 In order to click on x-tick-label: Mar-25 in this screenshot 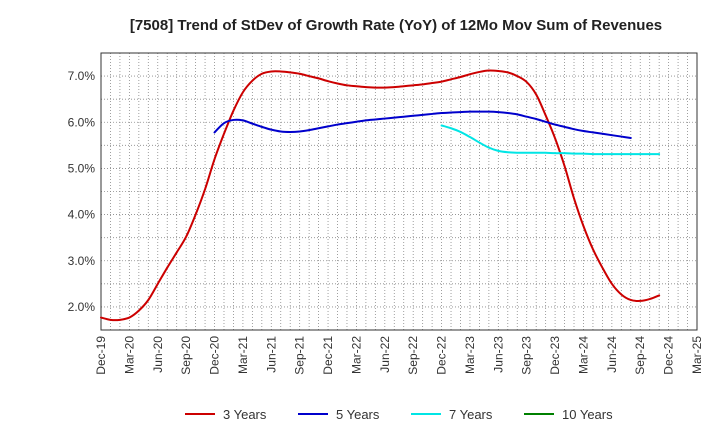, I will do `click(697, 355)`.